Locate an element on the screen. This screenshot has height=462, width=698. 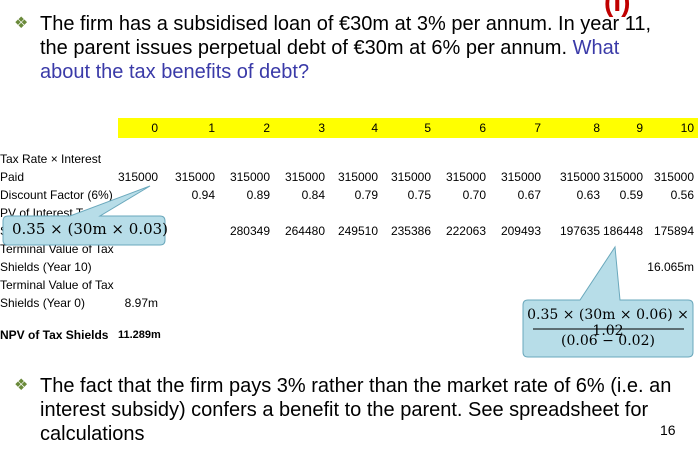
table-row: NPV of Tax Shields 11.289m is located at coordinates (349, 335).